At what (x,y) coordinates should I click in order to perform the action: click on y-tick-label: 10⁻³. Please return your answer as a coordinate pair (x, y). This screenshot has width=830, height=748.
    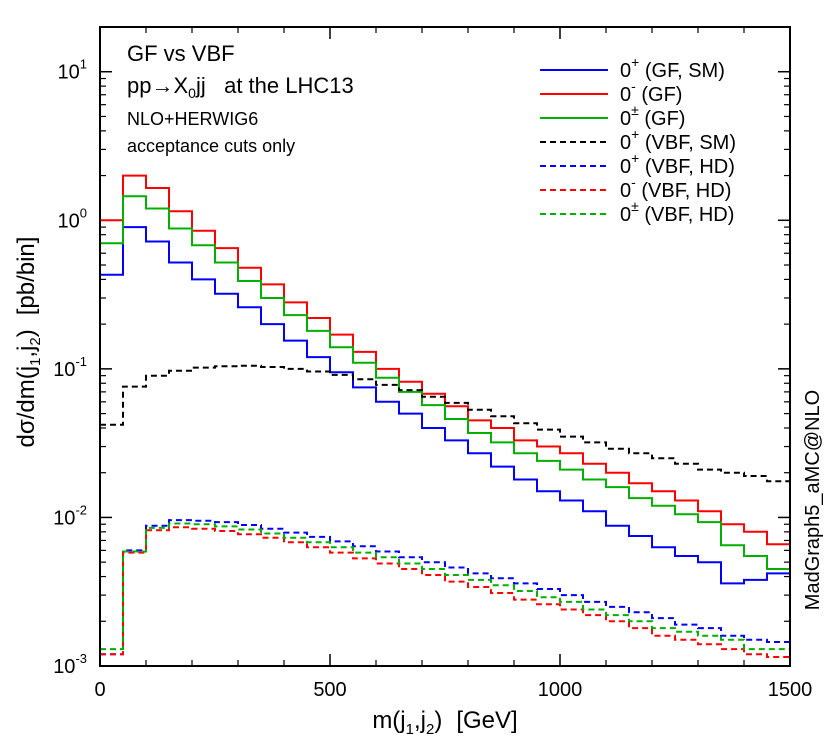
    Looking at the image, I should click on (70, 664).